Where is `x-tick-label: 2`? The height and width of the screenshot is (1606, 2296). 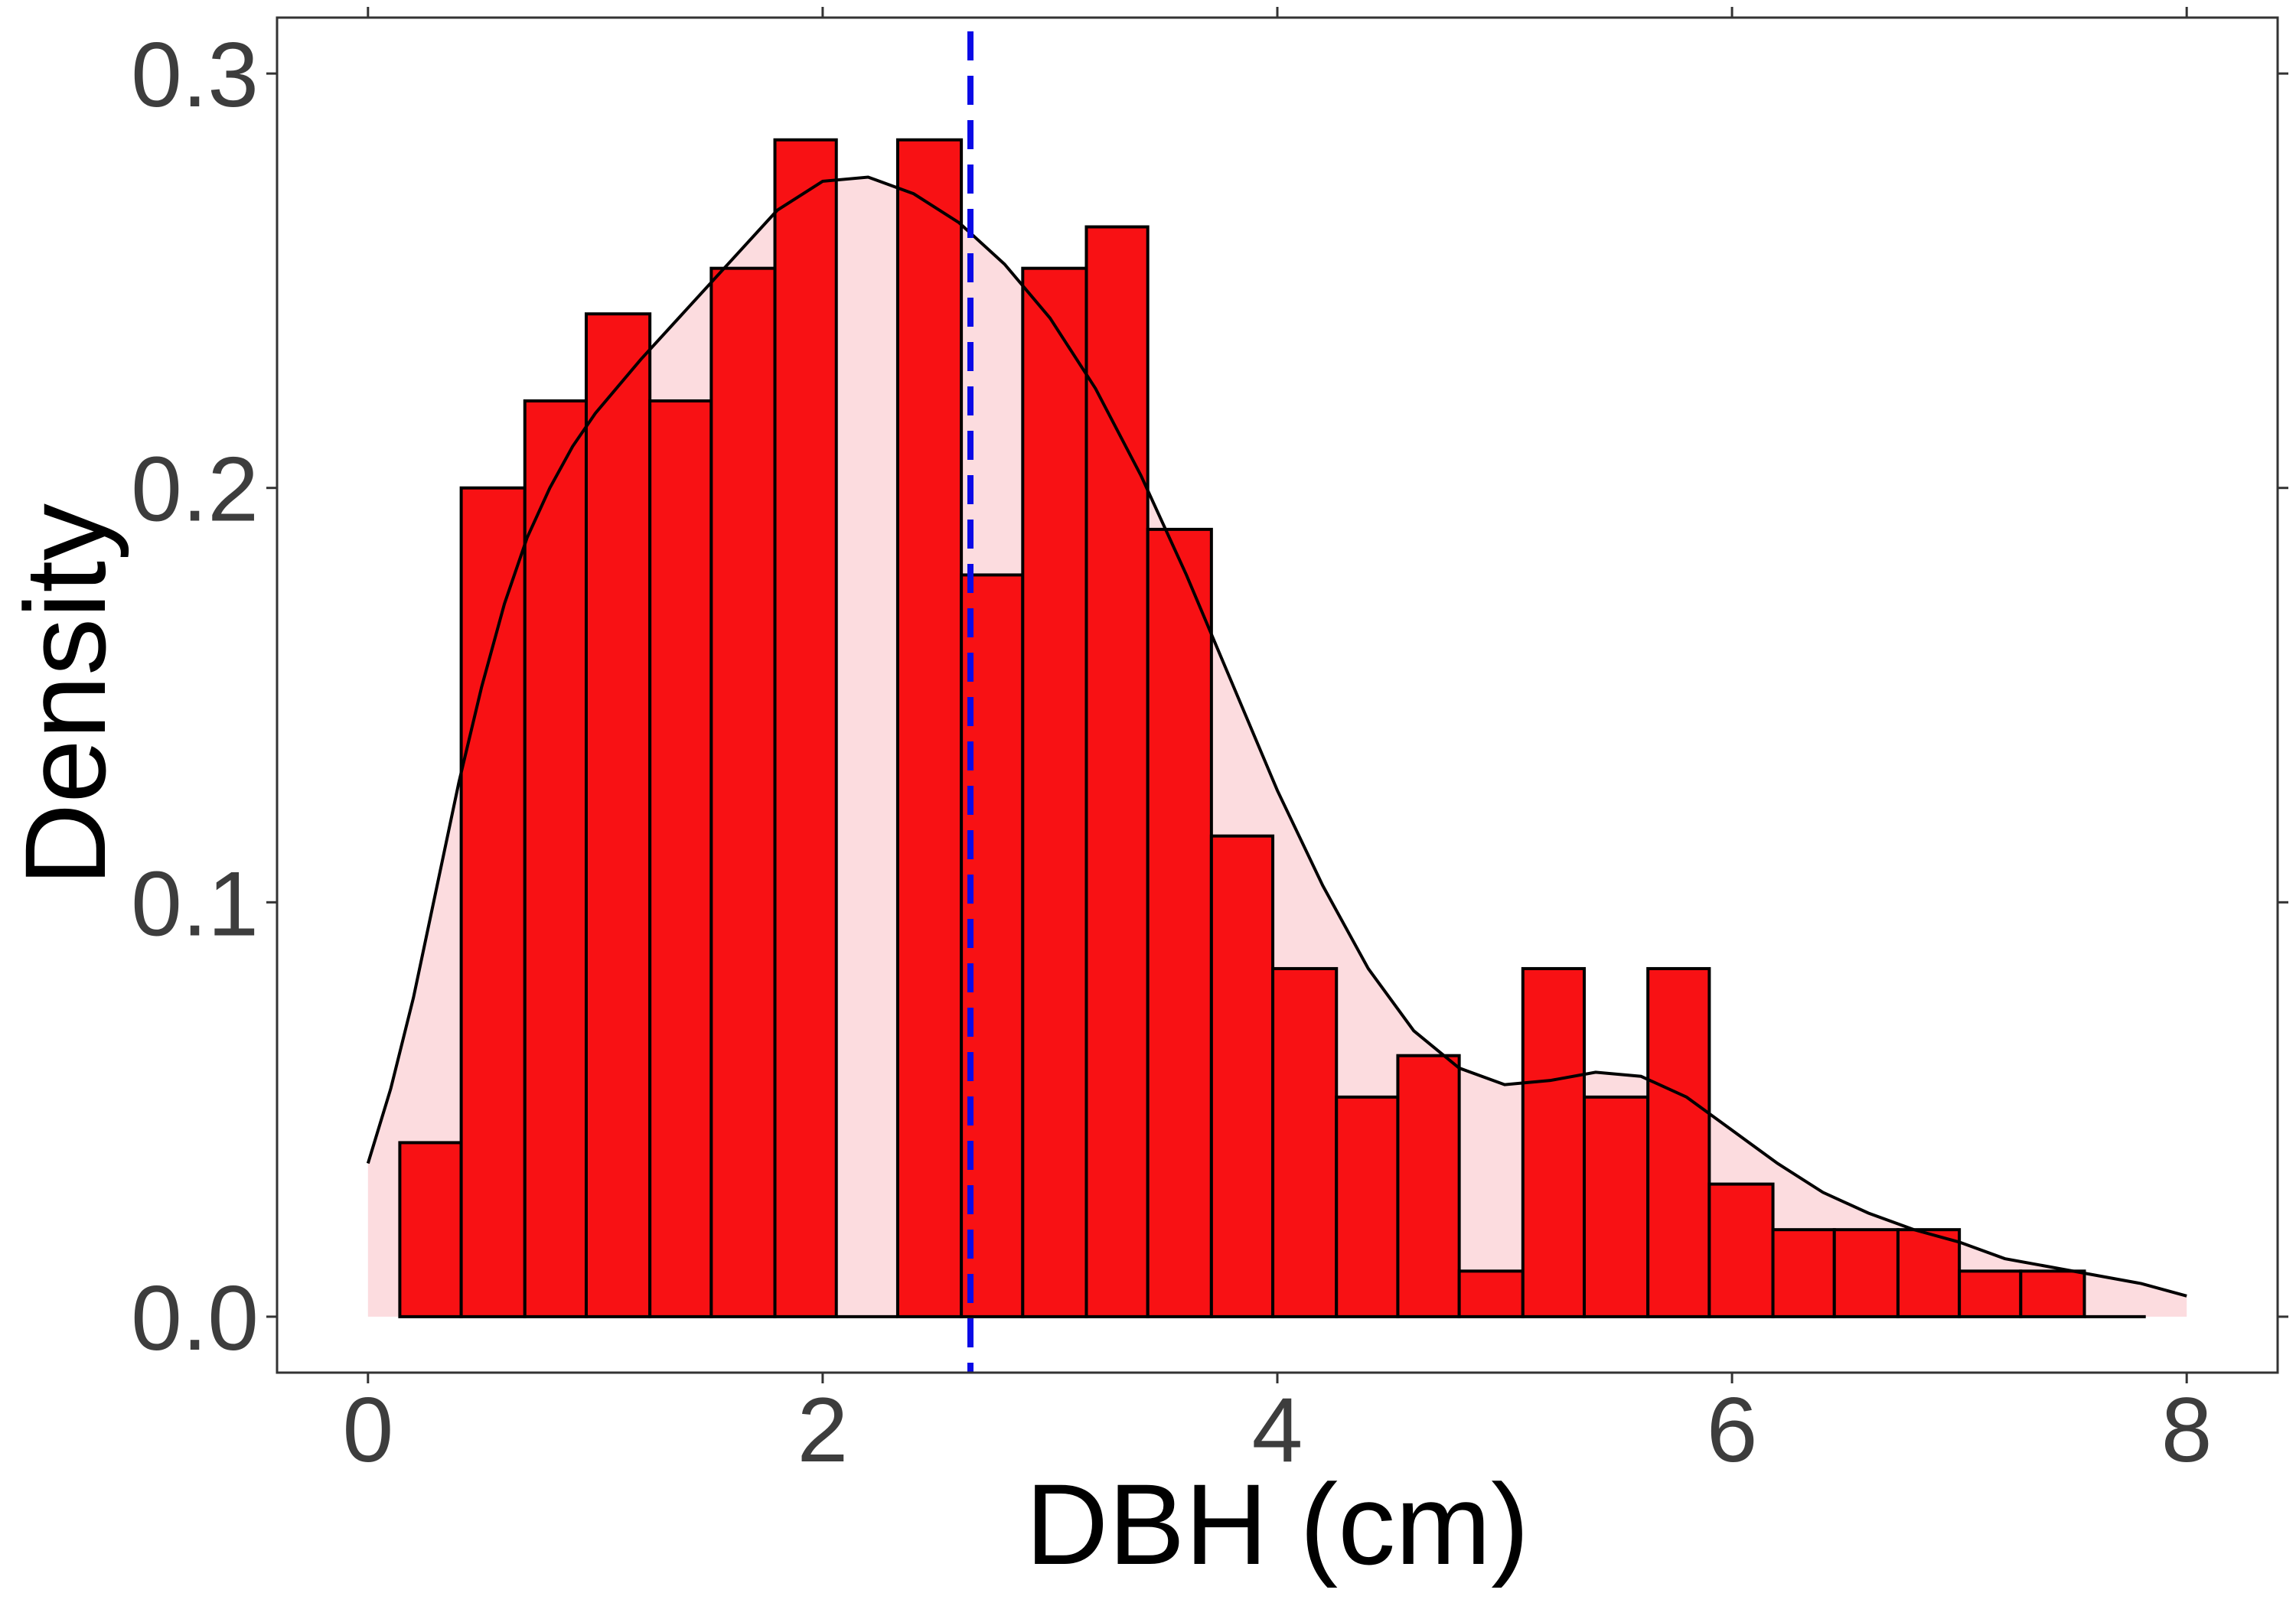
x-tick-label: 2 is located at coordinates (823, 1430).